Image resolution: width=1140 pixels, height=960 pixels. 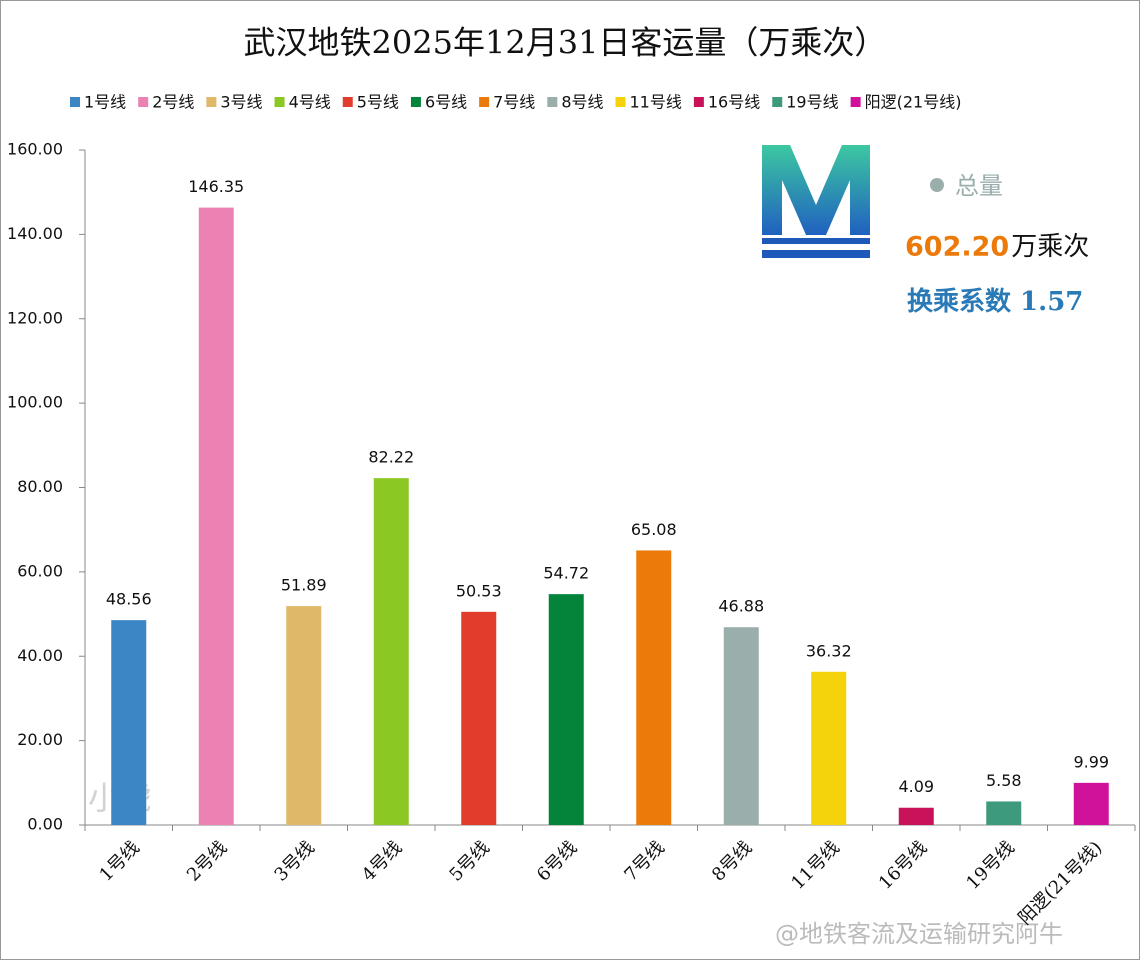 What do you see at coordinates (391, 457) in the screenshot?
I see `value-label: 82.22` at bounding box center [391, 457].